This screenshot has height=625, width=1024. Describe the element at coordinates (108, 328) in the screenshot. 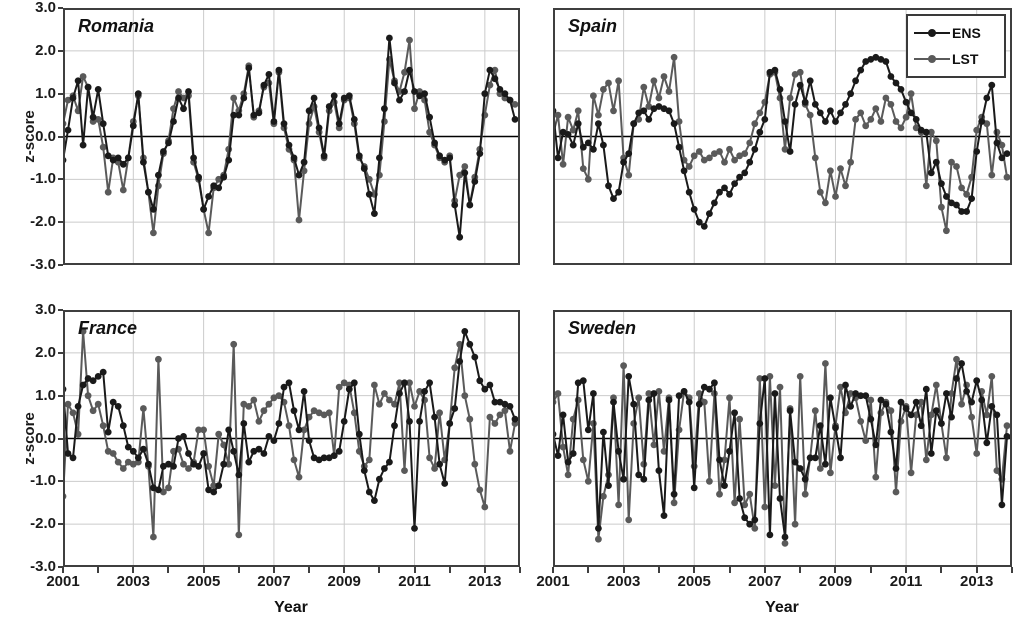

I see `panel-title-france: France` at that location.